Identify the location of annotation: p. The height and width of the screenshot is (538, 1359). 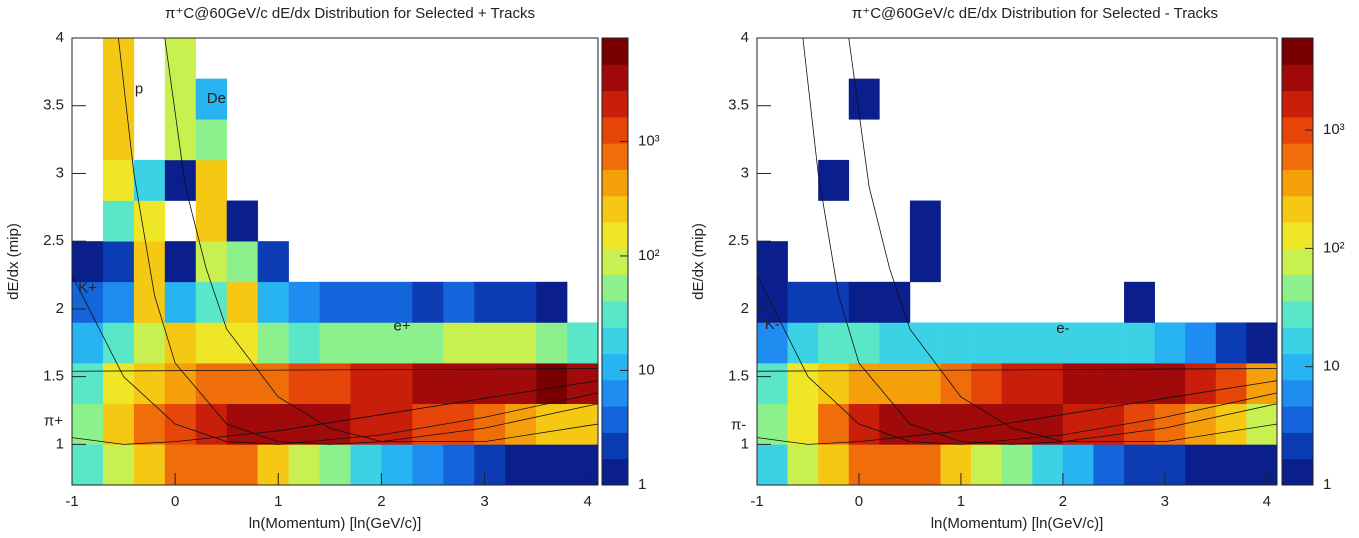
(139, 88).